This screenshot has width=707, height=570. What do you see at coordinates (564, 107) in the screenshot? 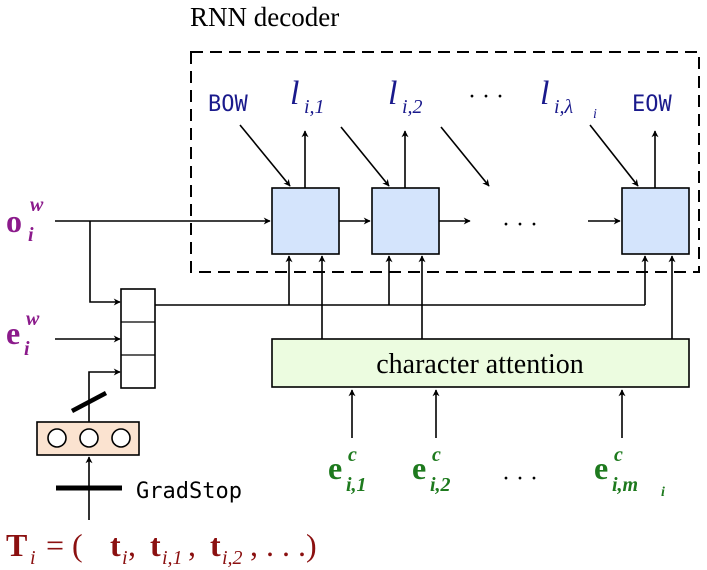
I see `svg-text: i,λ` at bounding box center [564, 107].